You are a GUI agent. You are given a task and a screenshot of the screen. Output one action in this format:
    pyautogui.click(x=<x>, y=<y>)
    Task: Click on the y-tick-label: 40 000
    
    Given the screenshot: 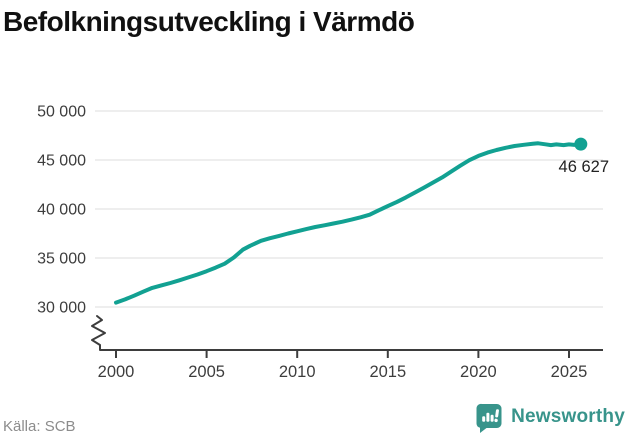 What is the action you would take?
    pyautogui.click(x=61, y=210)
    